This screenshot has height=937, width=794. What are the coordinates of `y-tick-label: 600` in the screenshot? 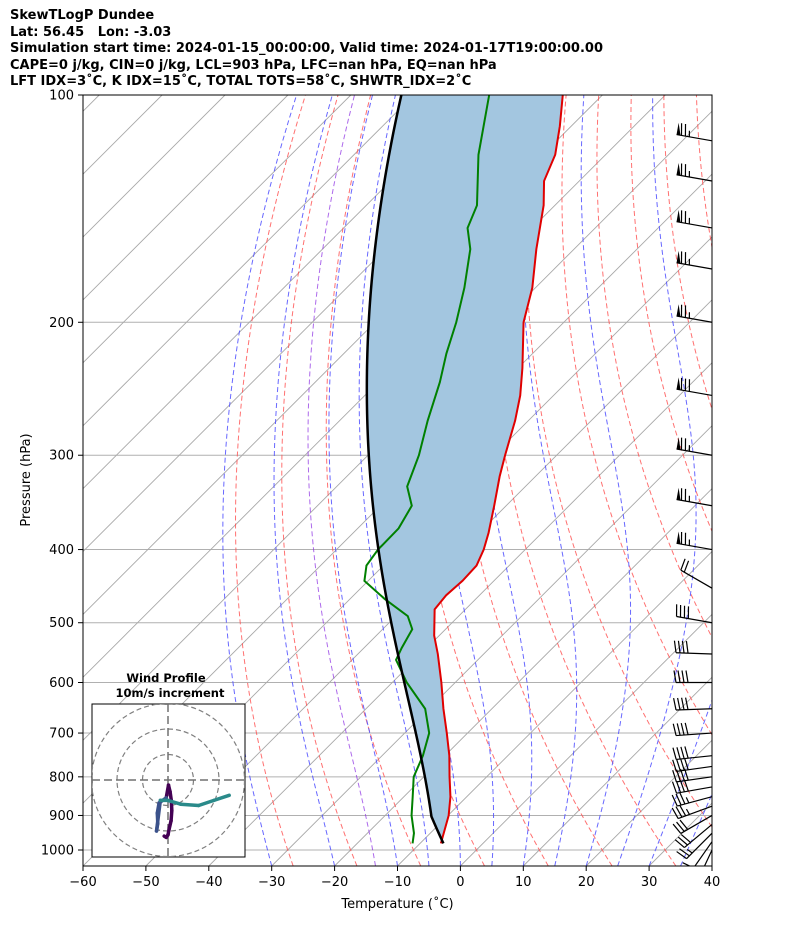 It's located at (61, 683).